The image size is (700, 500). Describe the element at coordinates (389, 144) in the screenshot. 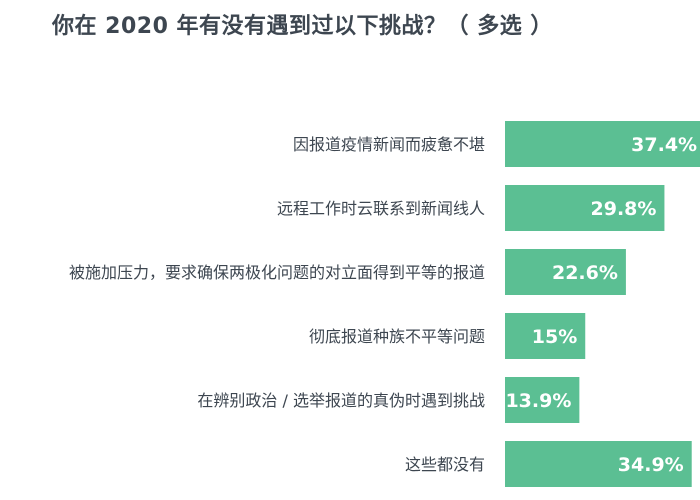

I see `category-label-1: 因报道疫情新闻而疲惫不堪` at that location.